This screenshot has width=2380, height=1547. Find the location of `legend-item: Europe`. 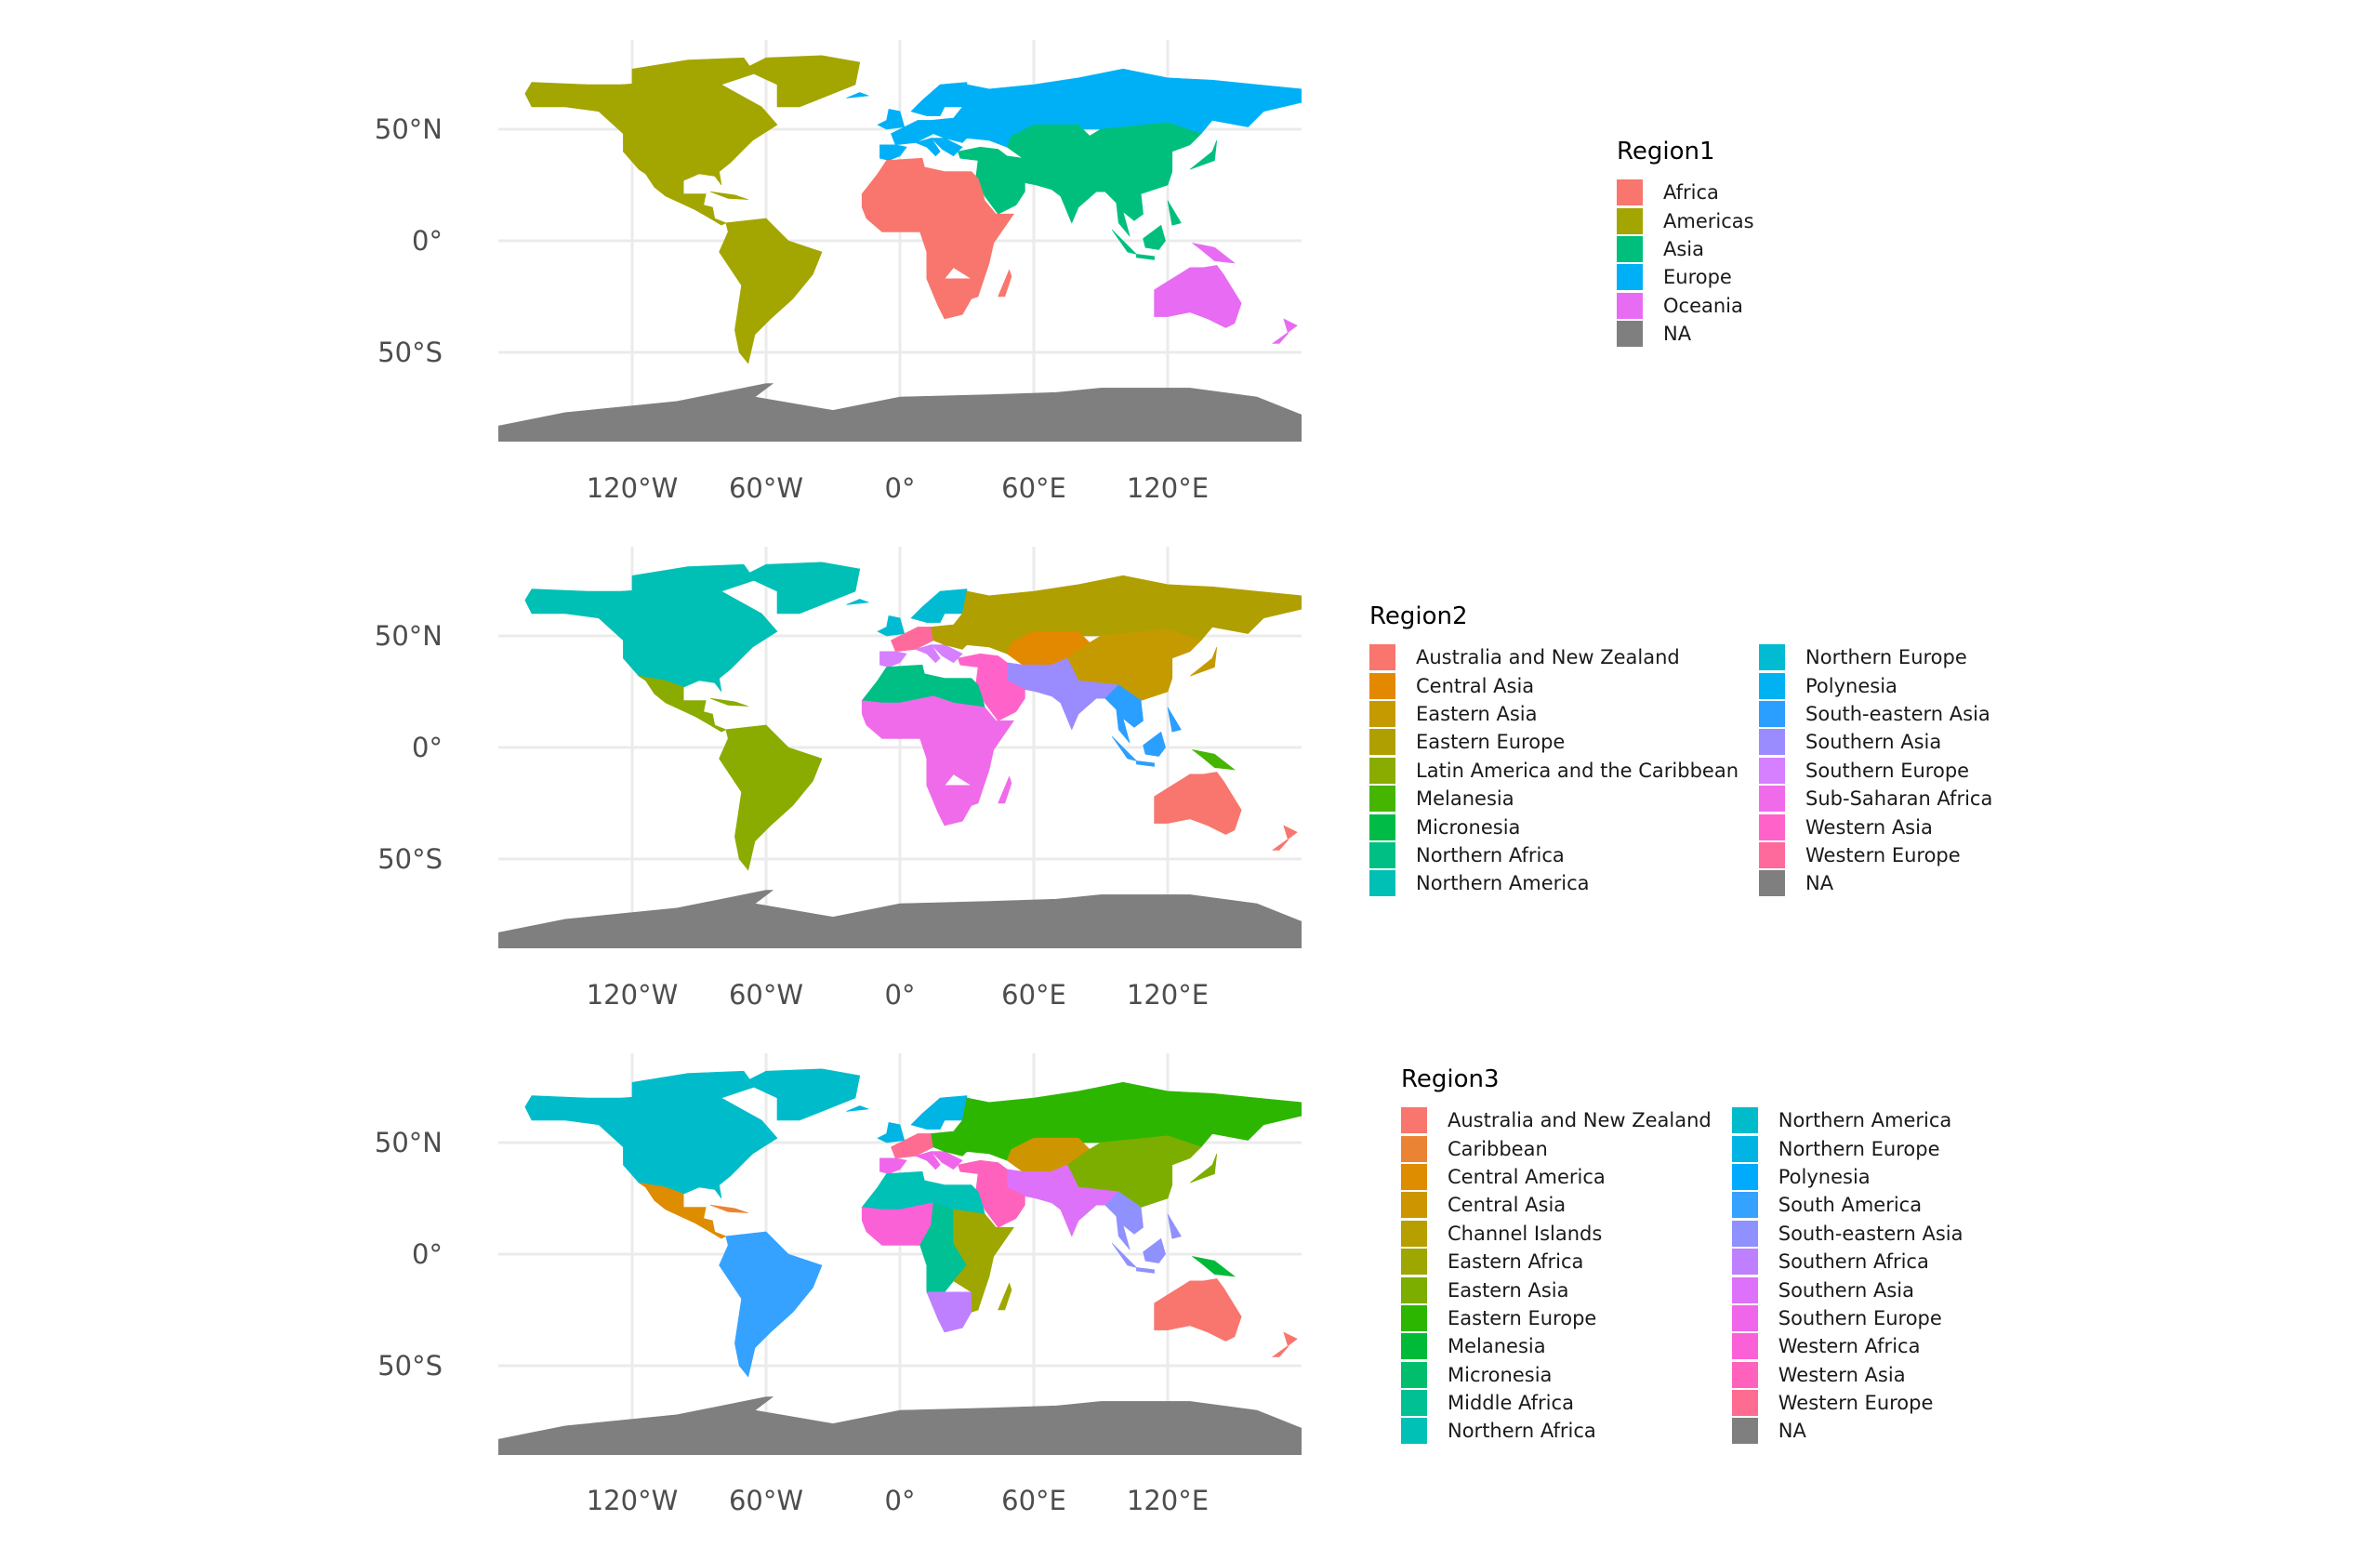

legend-item: Europe is located at coordinates (1685, 277).